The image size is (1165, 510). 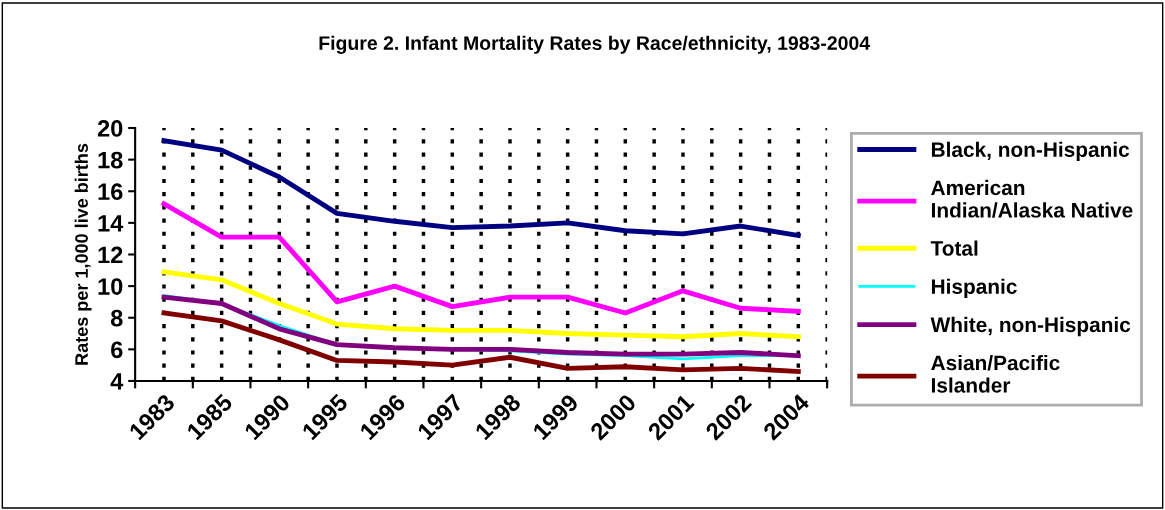 What do you see at coordinates (110, 255) in the screenshot?
I see `y-tick-label: 12` at bounding box center [110, 255].